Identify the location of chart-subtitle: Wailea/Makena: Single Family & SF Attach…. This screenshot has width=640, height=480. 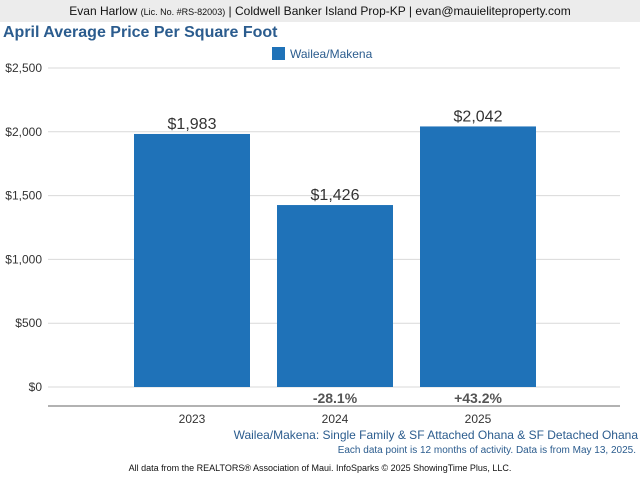
(435, 435).